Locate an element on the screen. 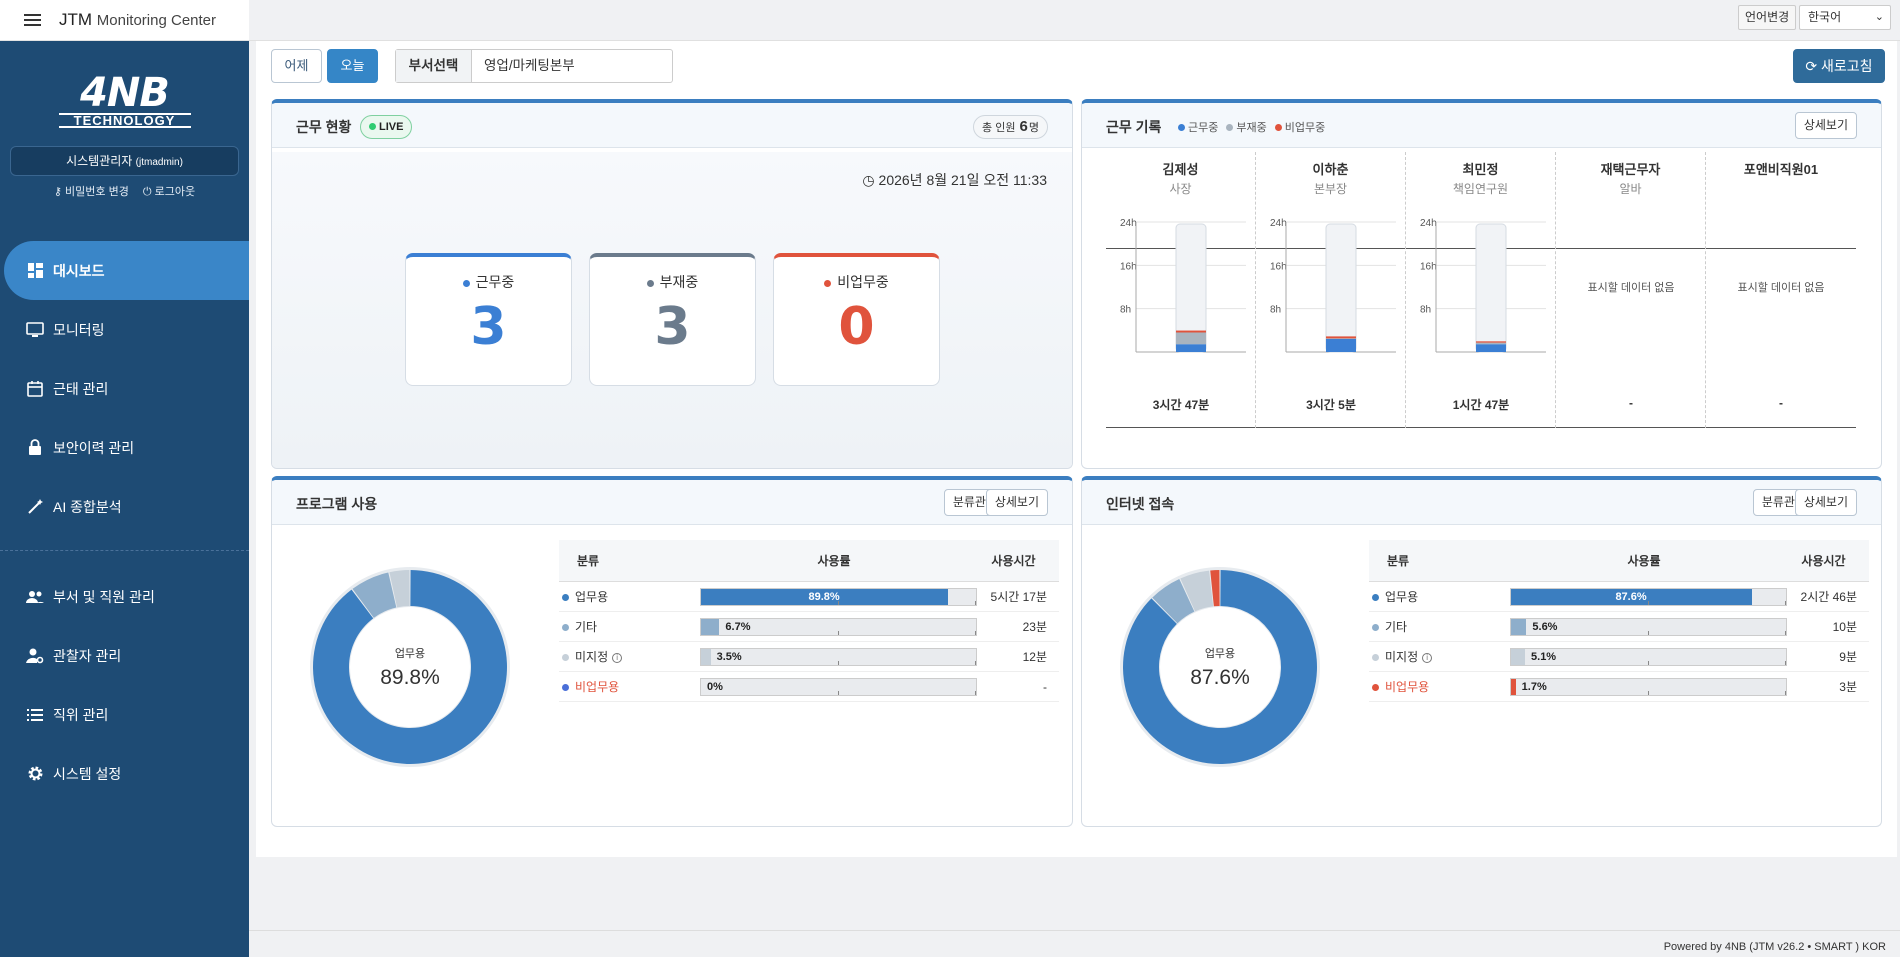  employee-name: 김제성 is located at coordinates (1180, 169).